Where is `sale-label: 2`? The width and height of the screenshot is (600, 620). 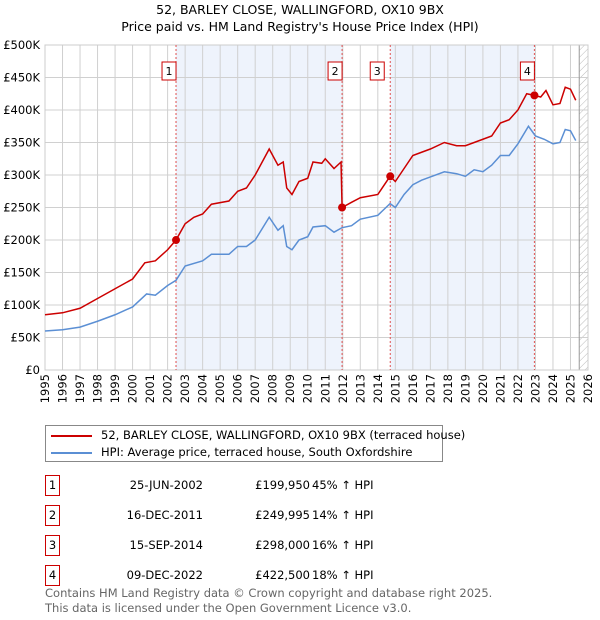 sale-label: 2 is located at coordinates (335, 71).